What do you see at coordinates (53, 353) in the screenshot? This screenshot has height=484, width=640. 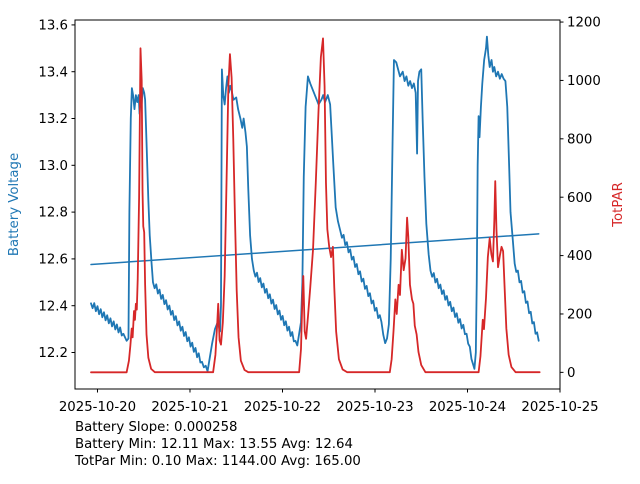 I see `y-left-tick-label: 12.2` at bounding box center [53, 353].